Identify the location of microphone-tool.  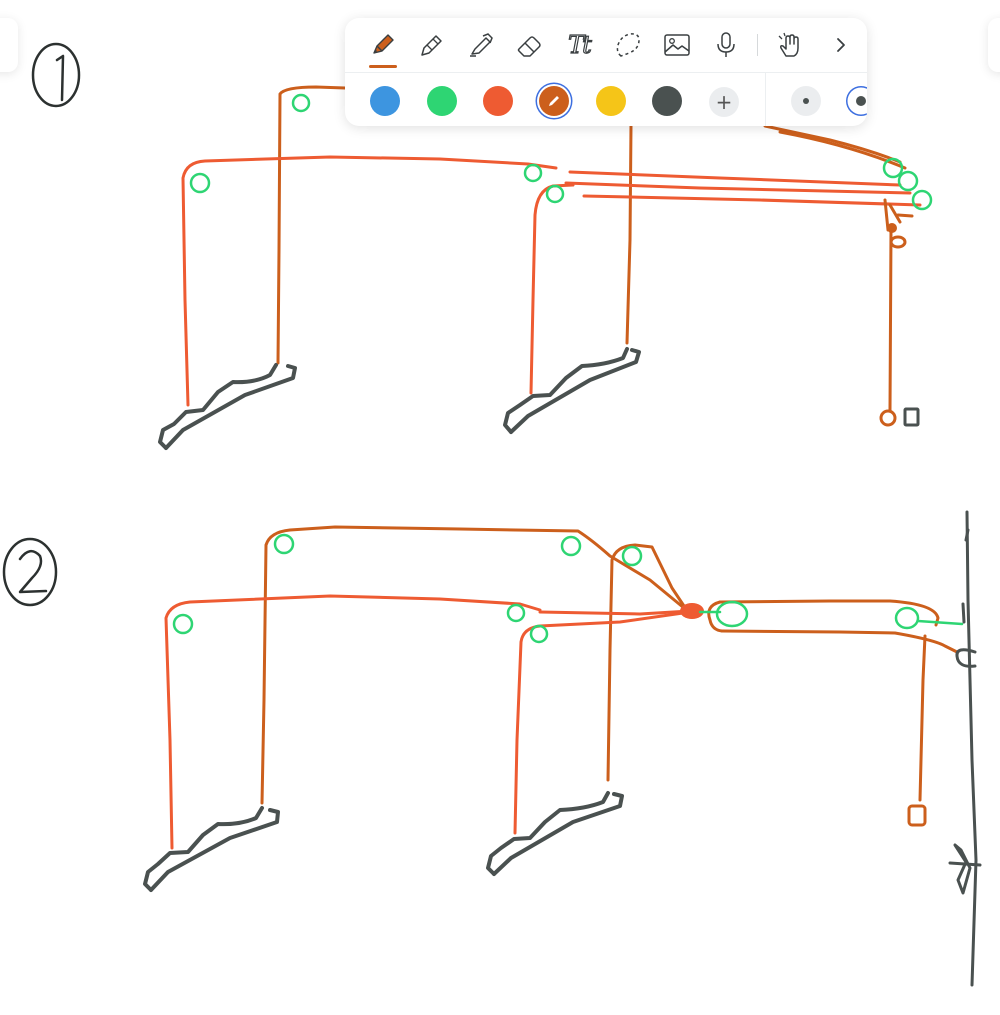
(726, 45).